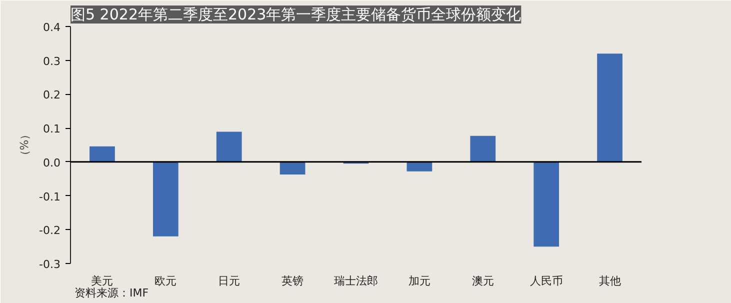 The height and width of the screenshot is (303, 731). Describe the element at coordinates (419, 281) in the screenshot. I see `x-tick-label: 加元` at that location.